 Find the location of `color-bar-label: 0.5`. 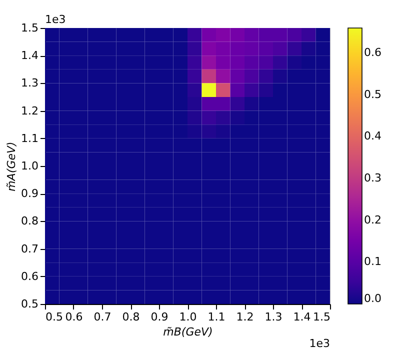

color-bar-label: 0.5 is located at coordinates (373, 94).